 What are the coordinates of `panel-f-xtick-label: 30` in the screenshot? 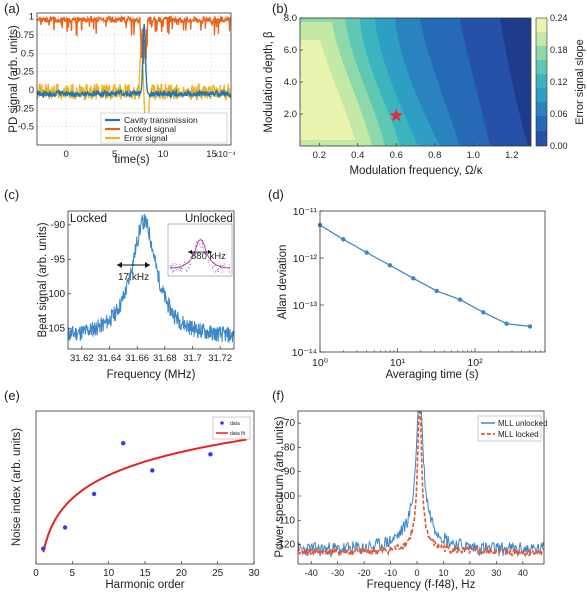 It's located at (496, 573).